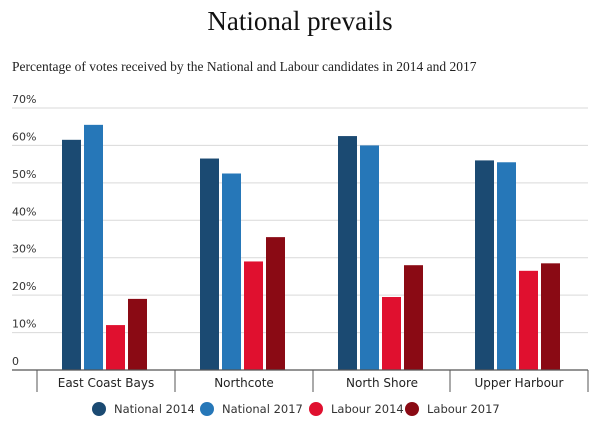 This screenshot has height=425, width=600. What do you see at coordinates (24, 136) in the screenshot?
I see `y-tick-label: 60%` at bounding box center [24, 136].